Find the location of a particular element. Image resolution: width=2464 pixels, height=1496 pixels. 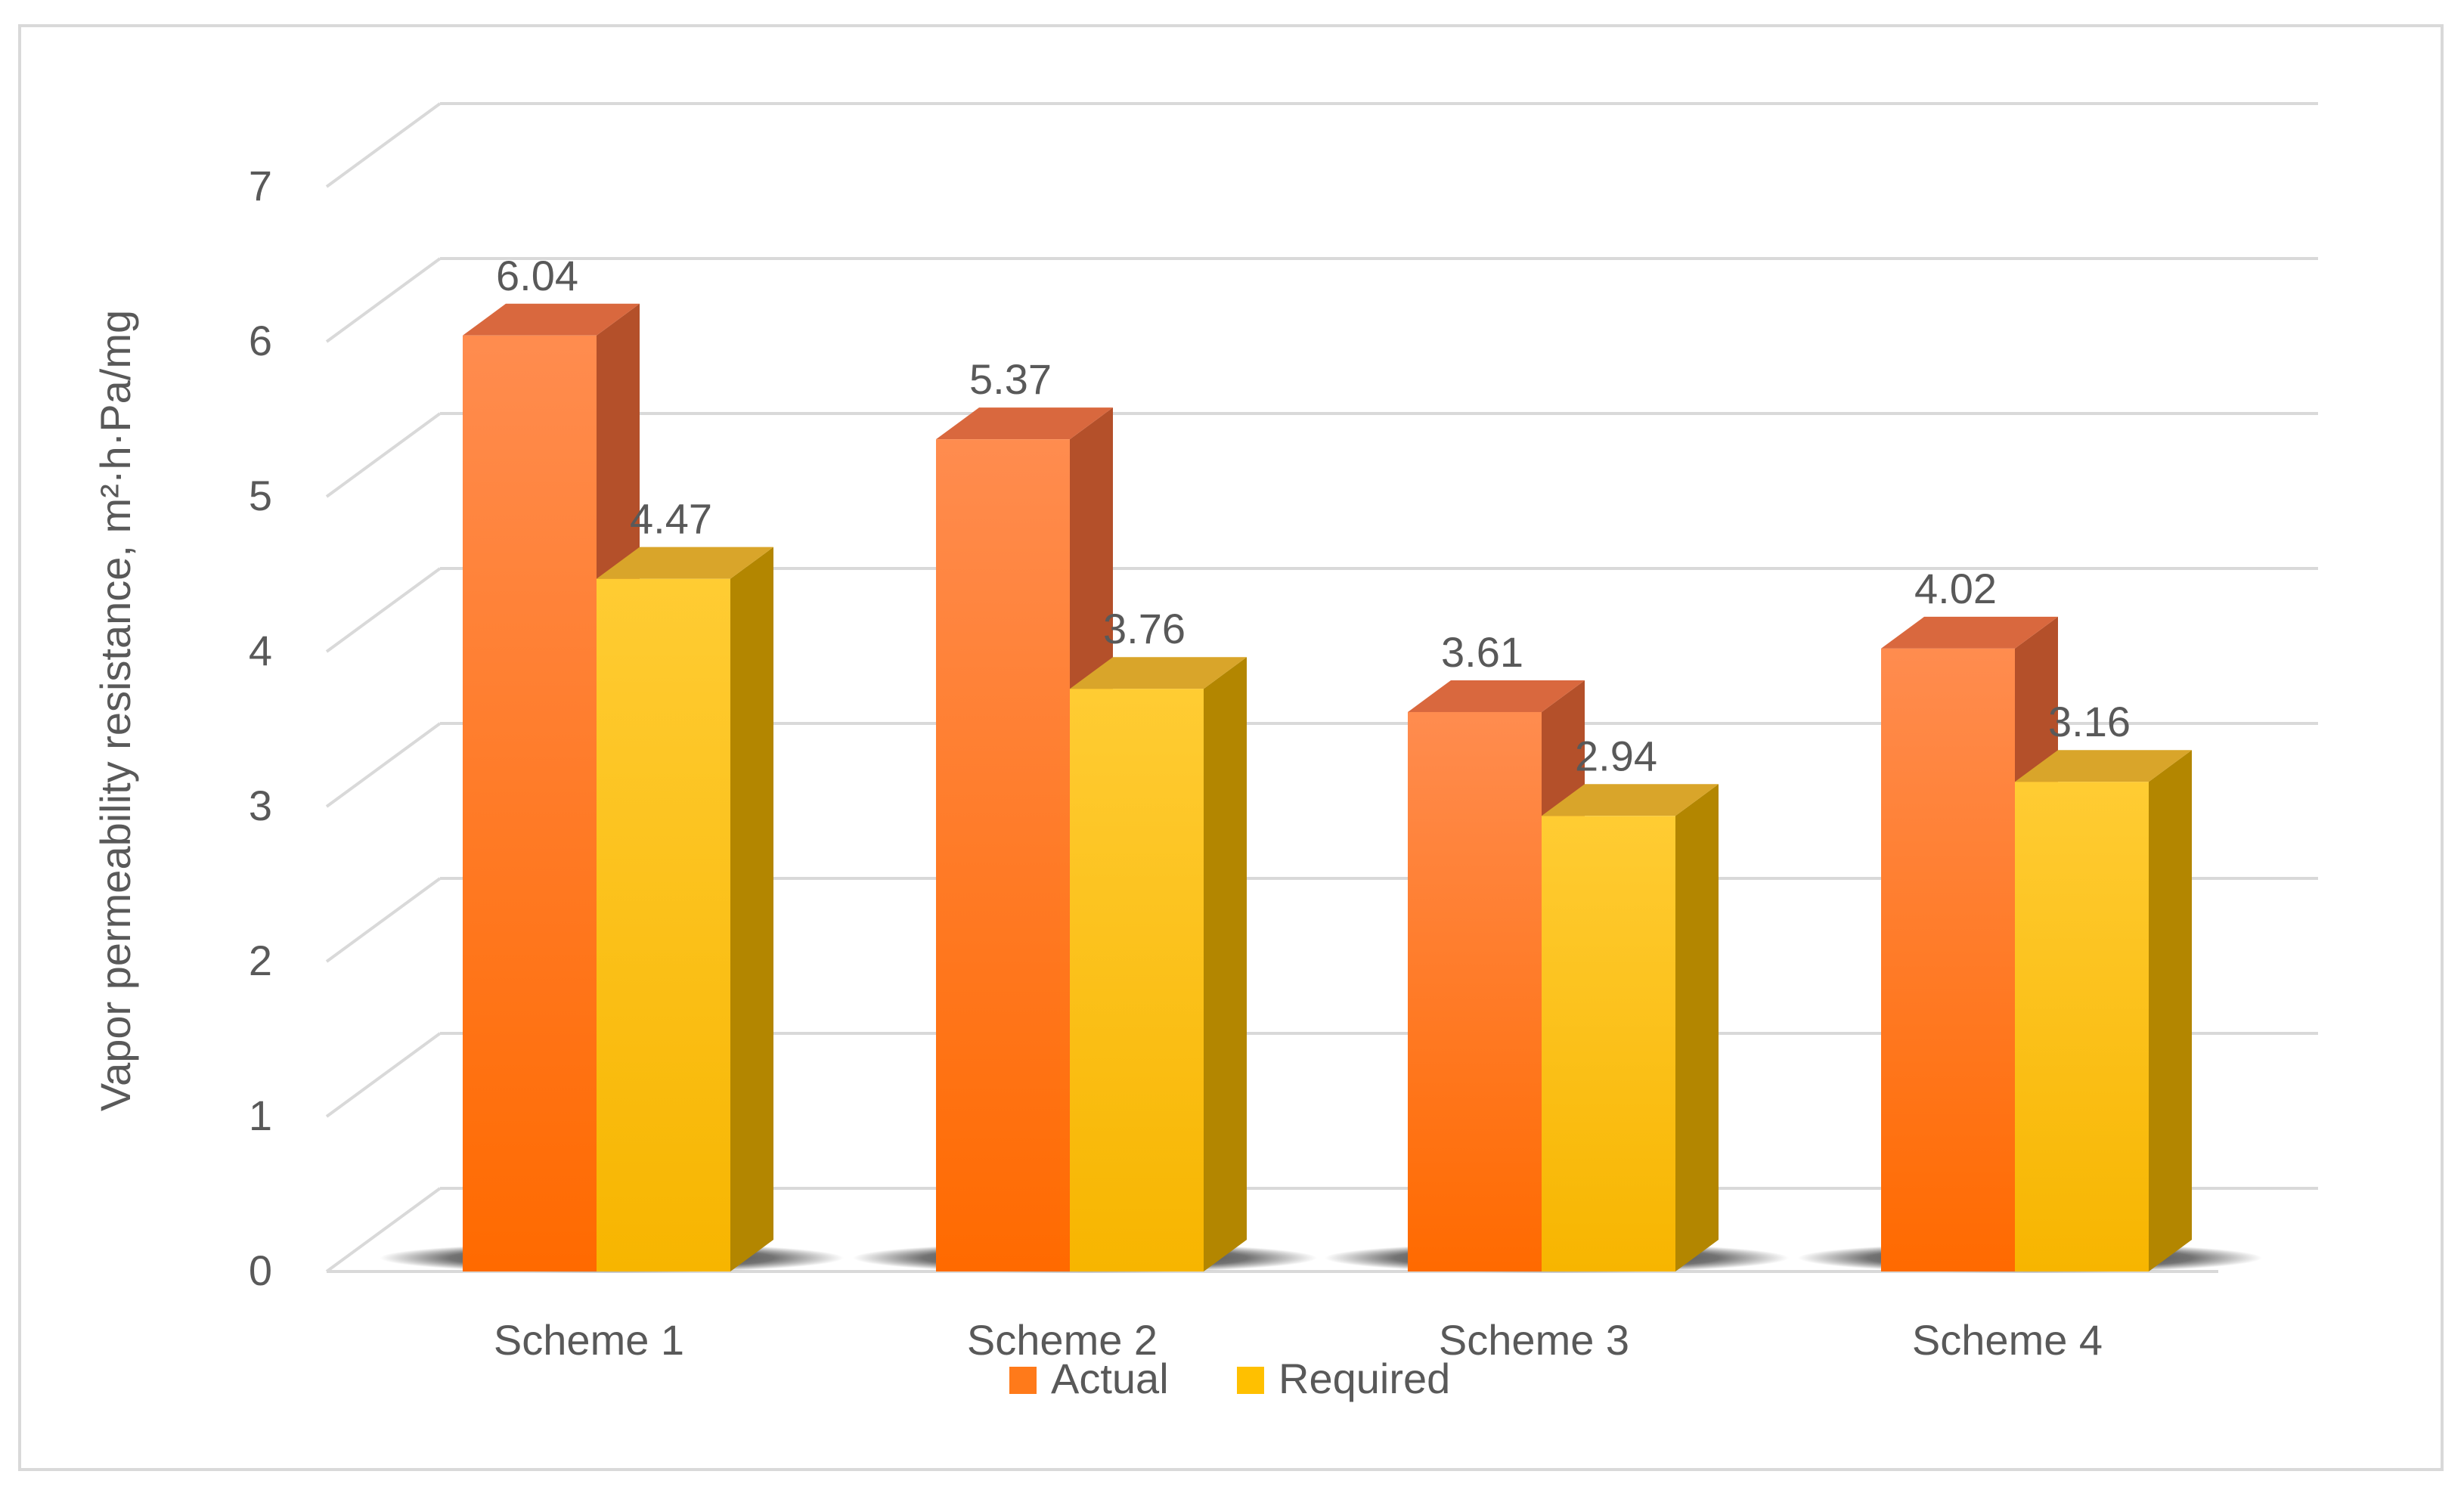

y-axis-ticks: 0 1 2 3 4 5 6 7 is located at coordinates (260, 728).